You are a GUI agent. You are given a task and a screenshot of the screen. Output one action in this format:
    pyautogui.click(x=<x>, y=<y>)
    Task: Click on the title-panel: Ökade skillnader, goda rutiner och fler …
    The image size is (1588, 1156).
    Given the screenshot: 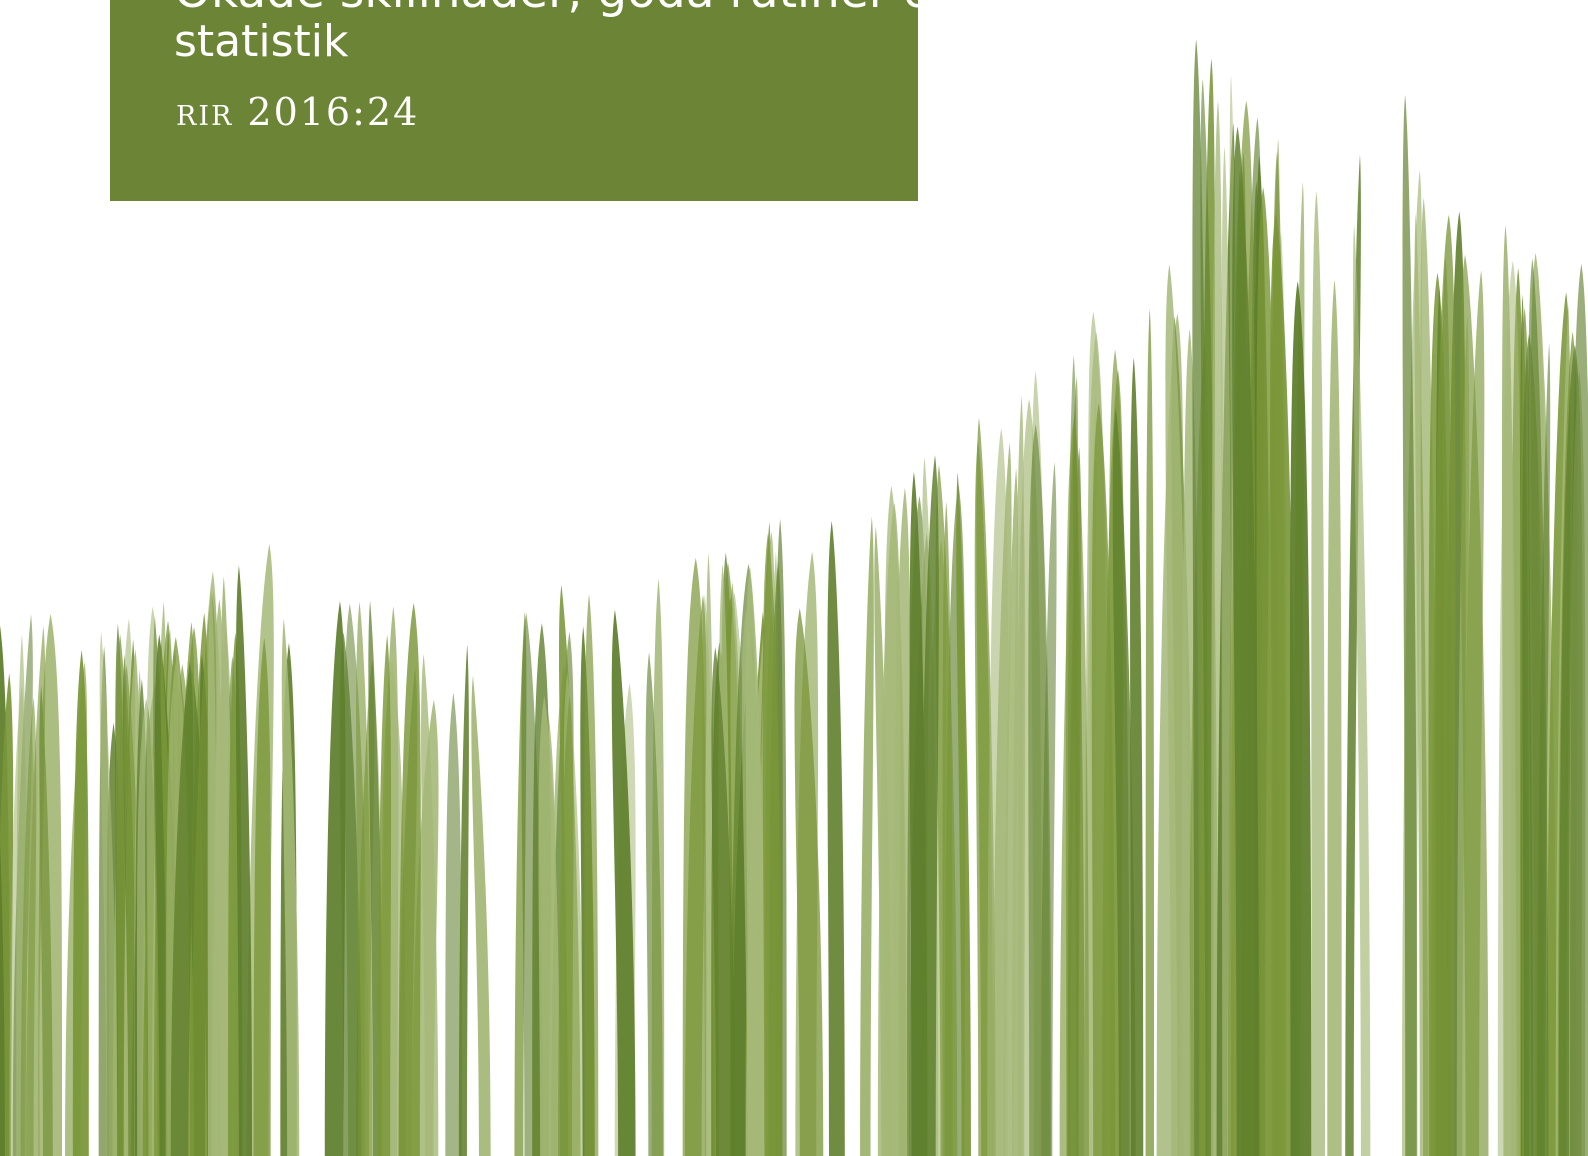 What is the action you would take?
    pyautogui.click(x=514, y=100)
    